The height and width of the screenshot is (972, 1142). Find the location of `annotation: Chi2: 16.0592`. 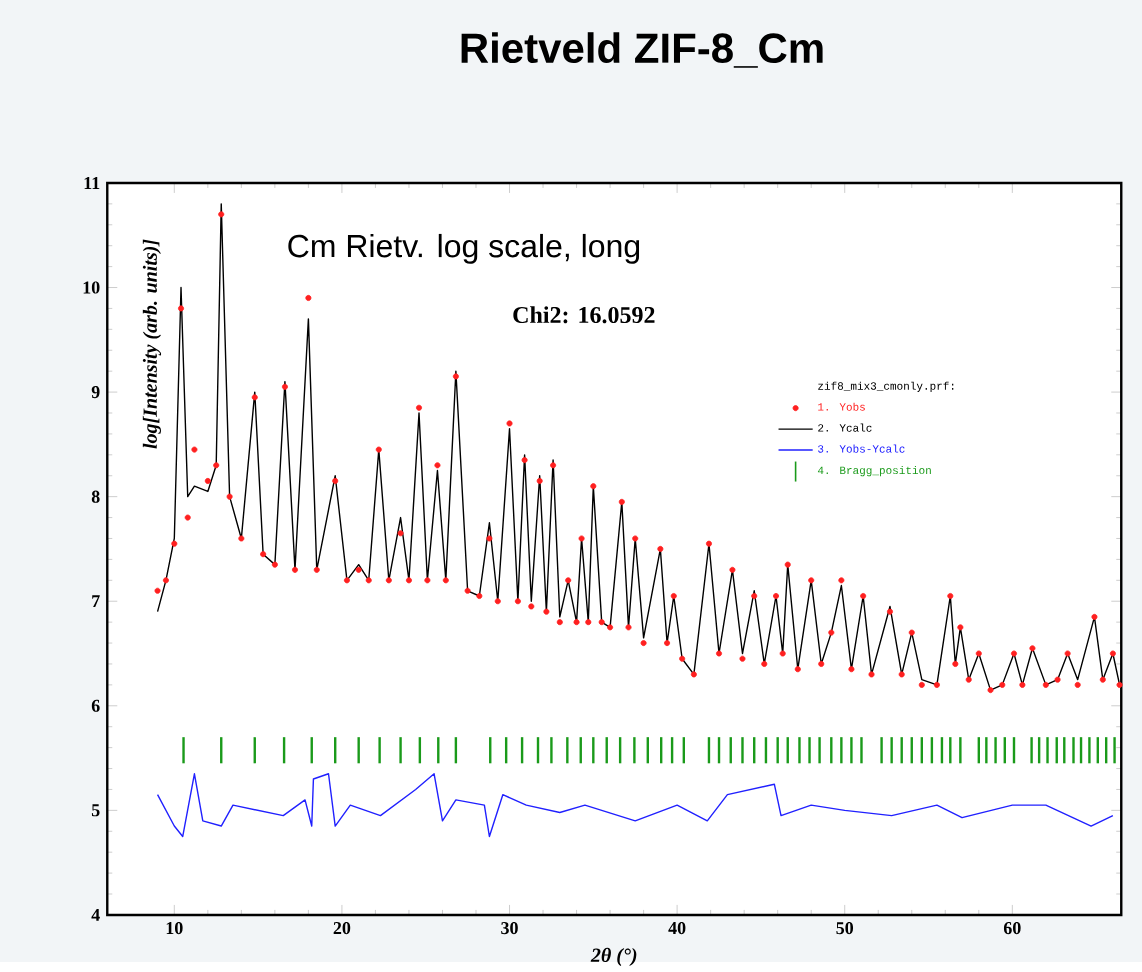

annotation: Chi2: 16.0592 is located at coordinates (584, 314).